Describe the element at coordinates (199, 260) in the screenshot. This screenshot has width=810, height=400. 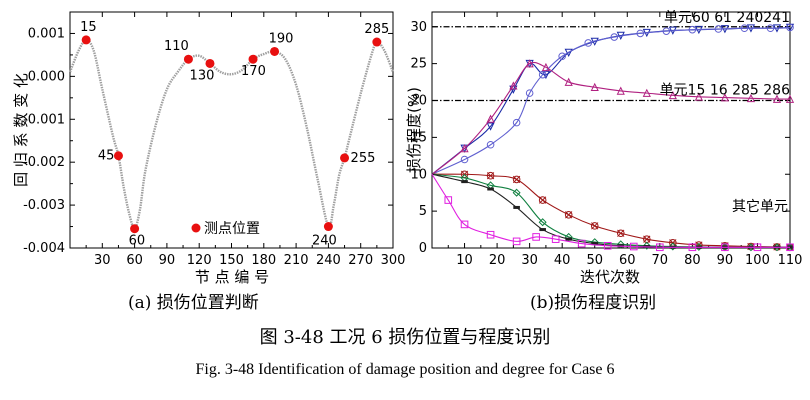
I see `chart-a-x-tick-label: 120` at that location.